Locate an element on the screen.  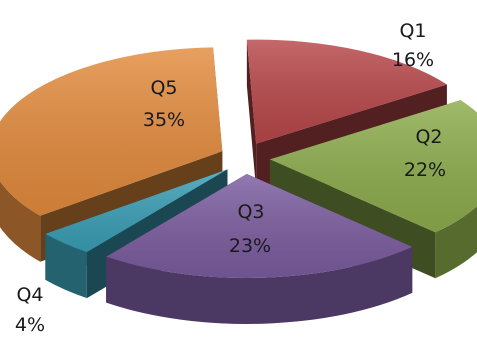
slice-value-q2: 22% is located at coordinates (425, 170).